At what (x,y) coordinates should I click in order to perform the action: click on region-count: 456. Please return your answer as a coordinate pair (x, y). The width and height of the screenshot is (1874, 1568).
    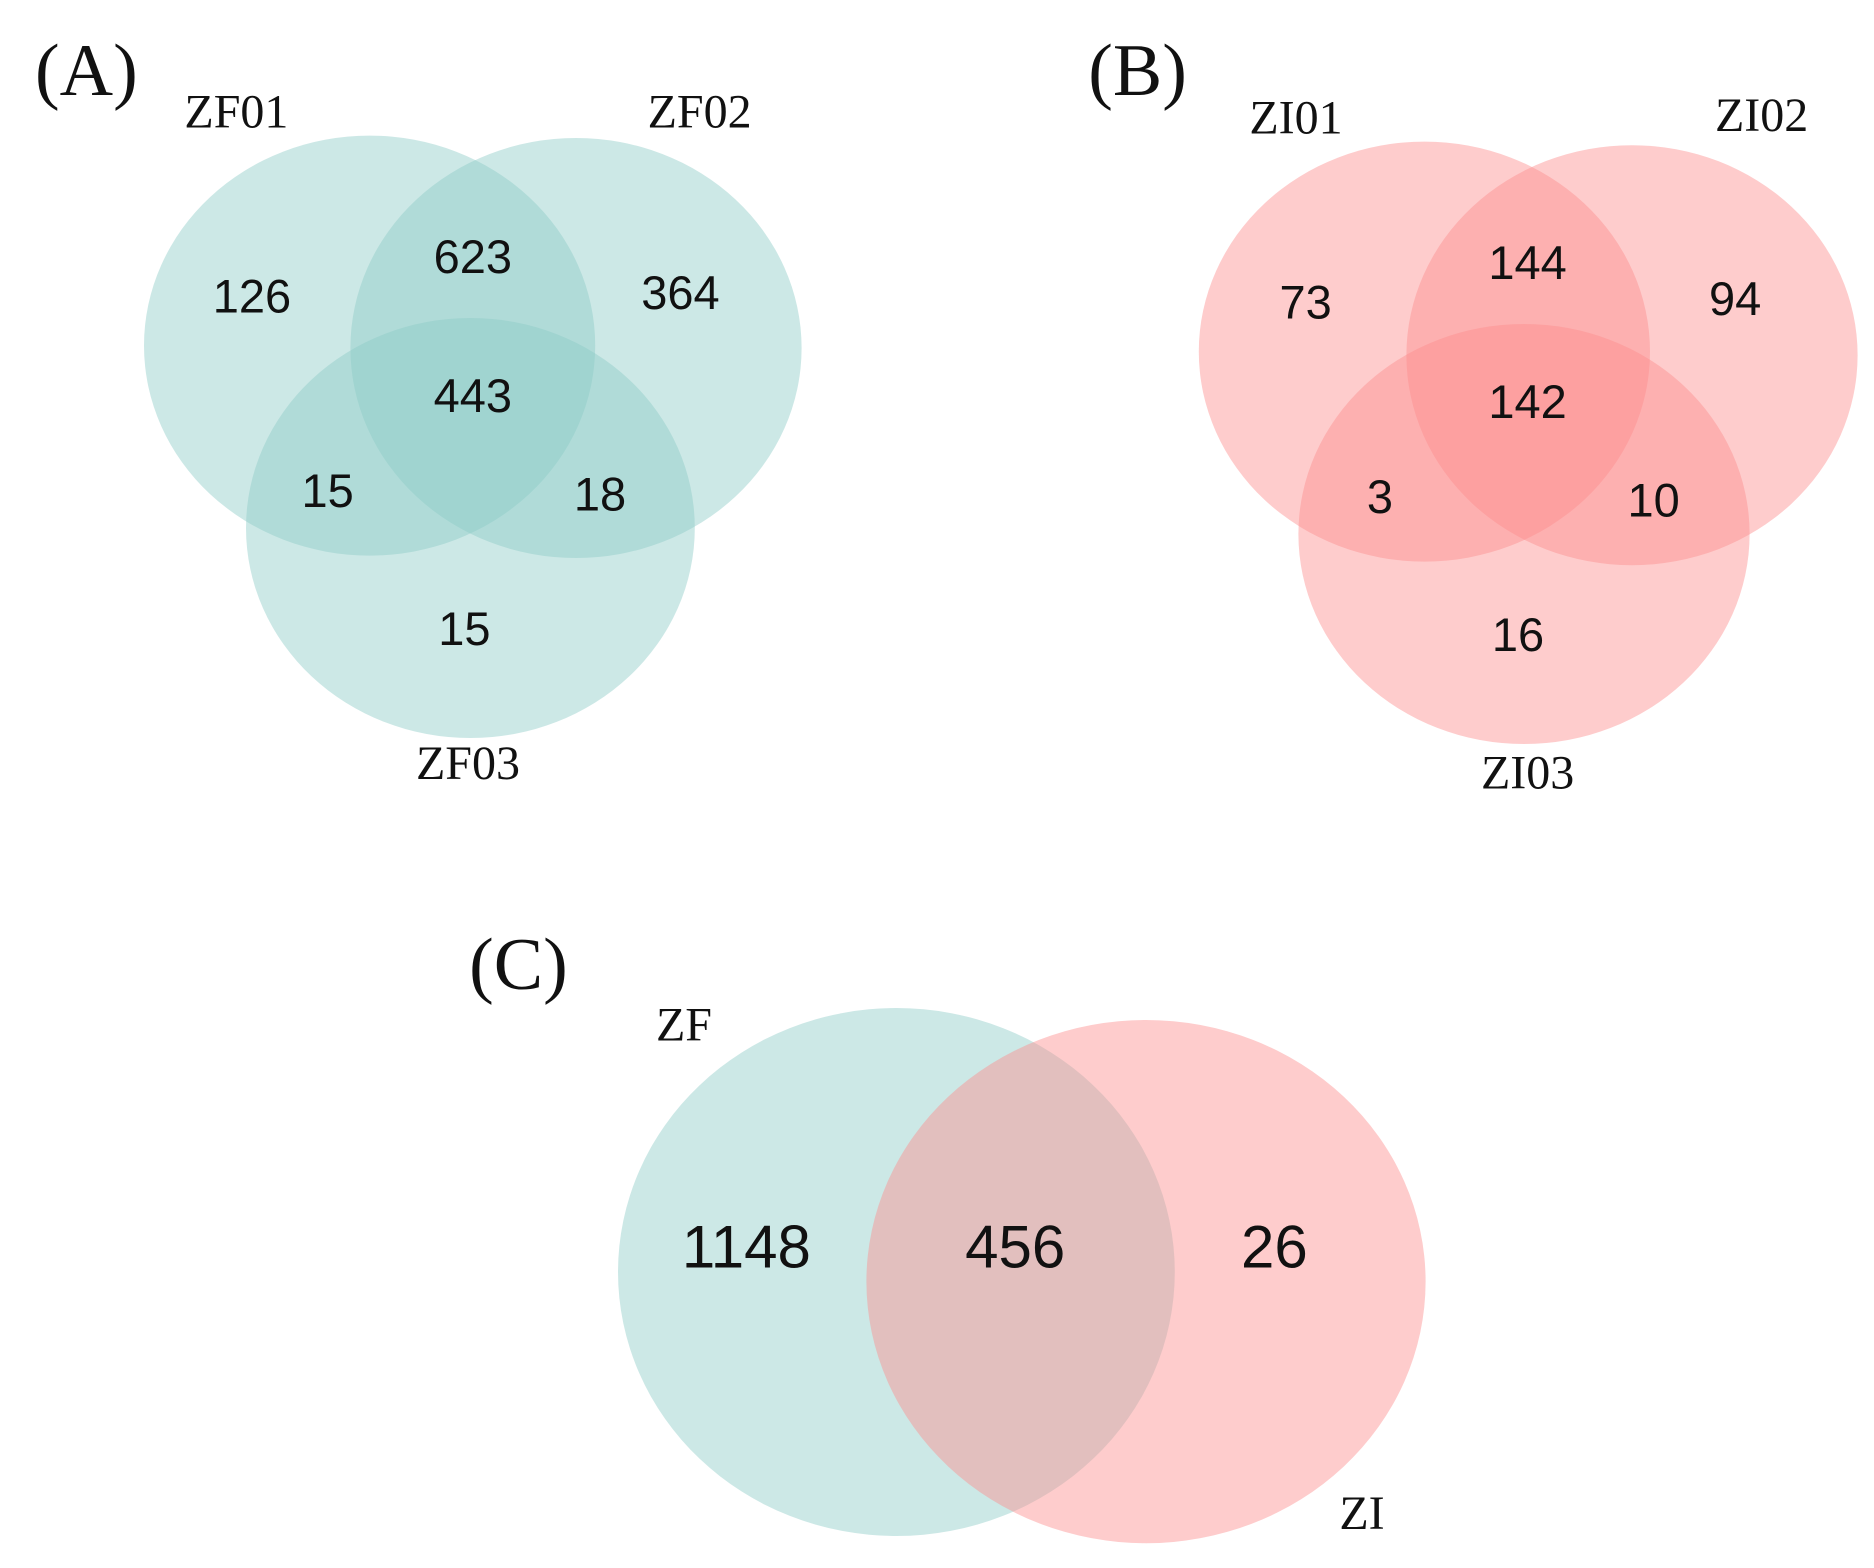
    Looking at the image, I should click on (1015, 1246).